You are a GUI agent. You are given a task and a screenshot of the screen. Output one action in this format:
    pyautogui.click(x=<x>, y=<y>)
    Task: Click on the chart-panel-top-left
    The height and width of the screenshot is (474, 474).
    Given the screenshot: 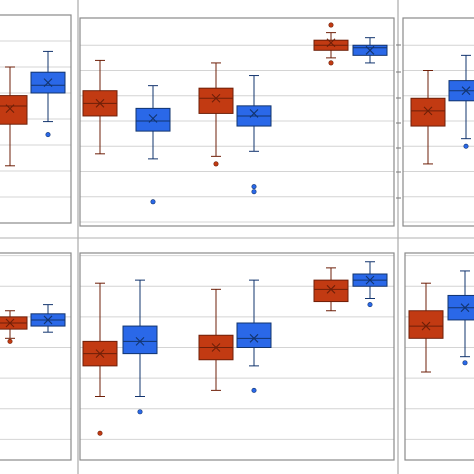 What is the action you would take?
    pyautogui.click(x=36, y=119)
    